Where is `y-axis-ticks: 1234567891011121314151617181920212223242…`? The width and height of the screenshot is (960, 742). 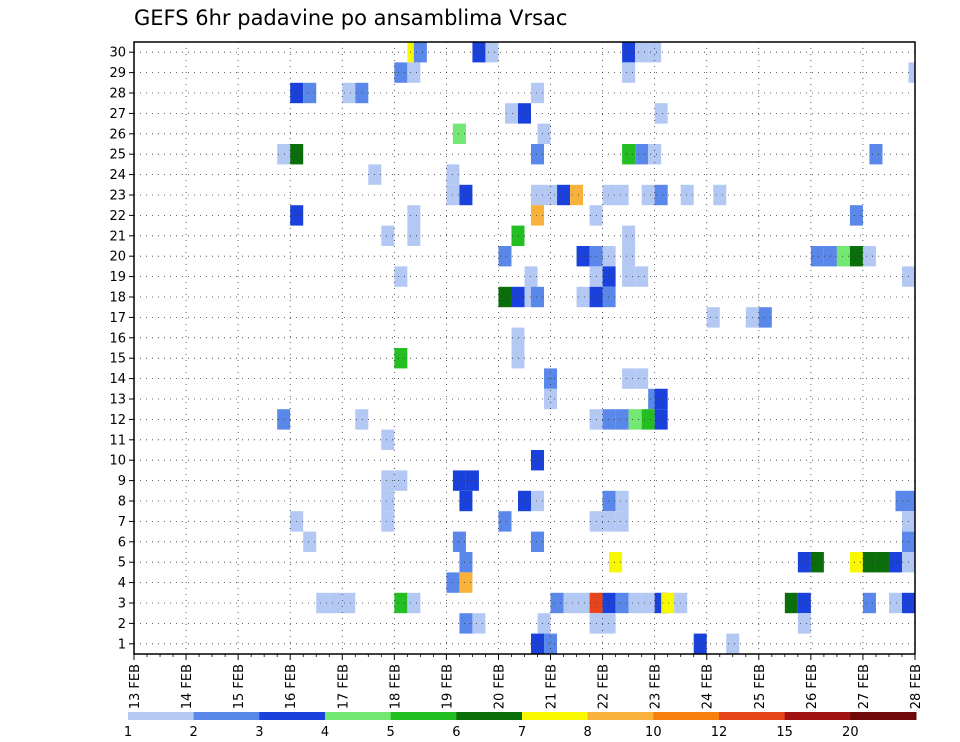 y-axis-ticks: 1234567891011121314151617181920212223242… is located at coordinates (121, 349).